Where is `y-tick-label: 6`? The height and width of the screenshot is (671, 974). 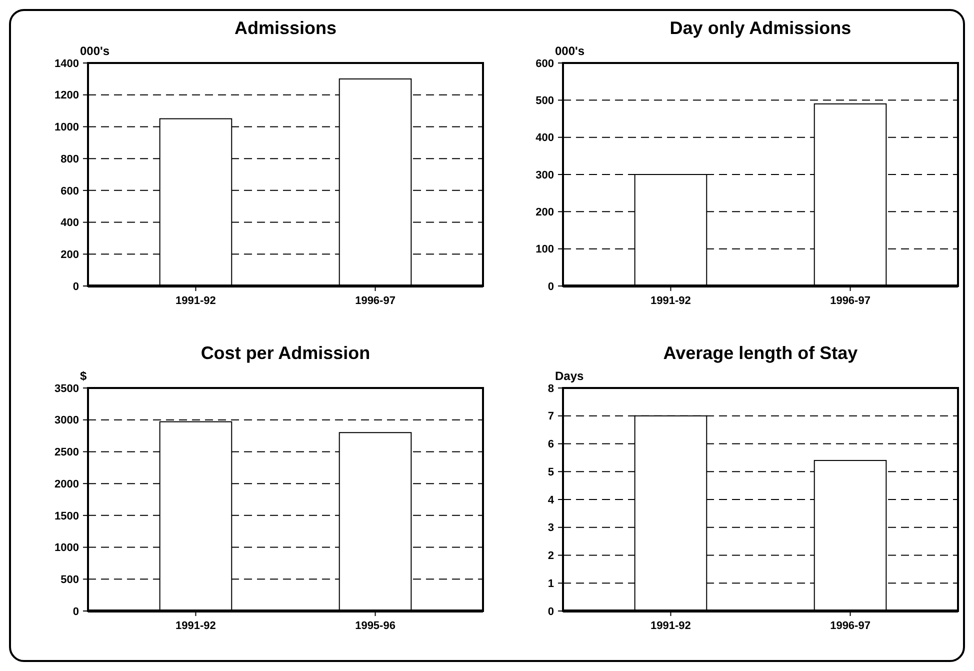 y-tick-label: 6 is located at coordinates (551, 444).